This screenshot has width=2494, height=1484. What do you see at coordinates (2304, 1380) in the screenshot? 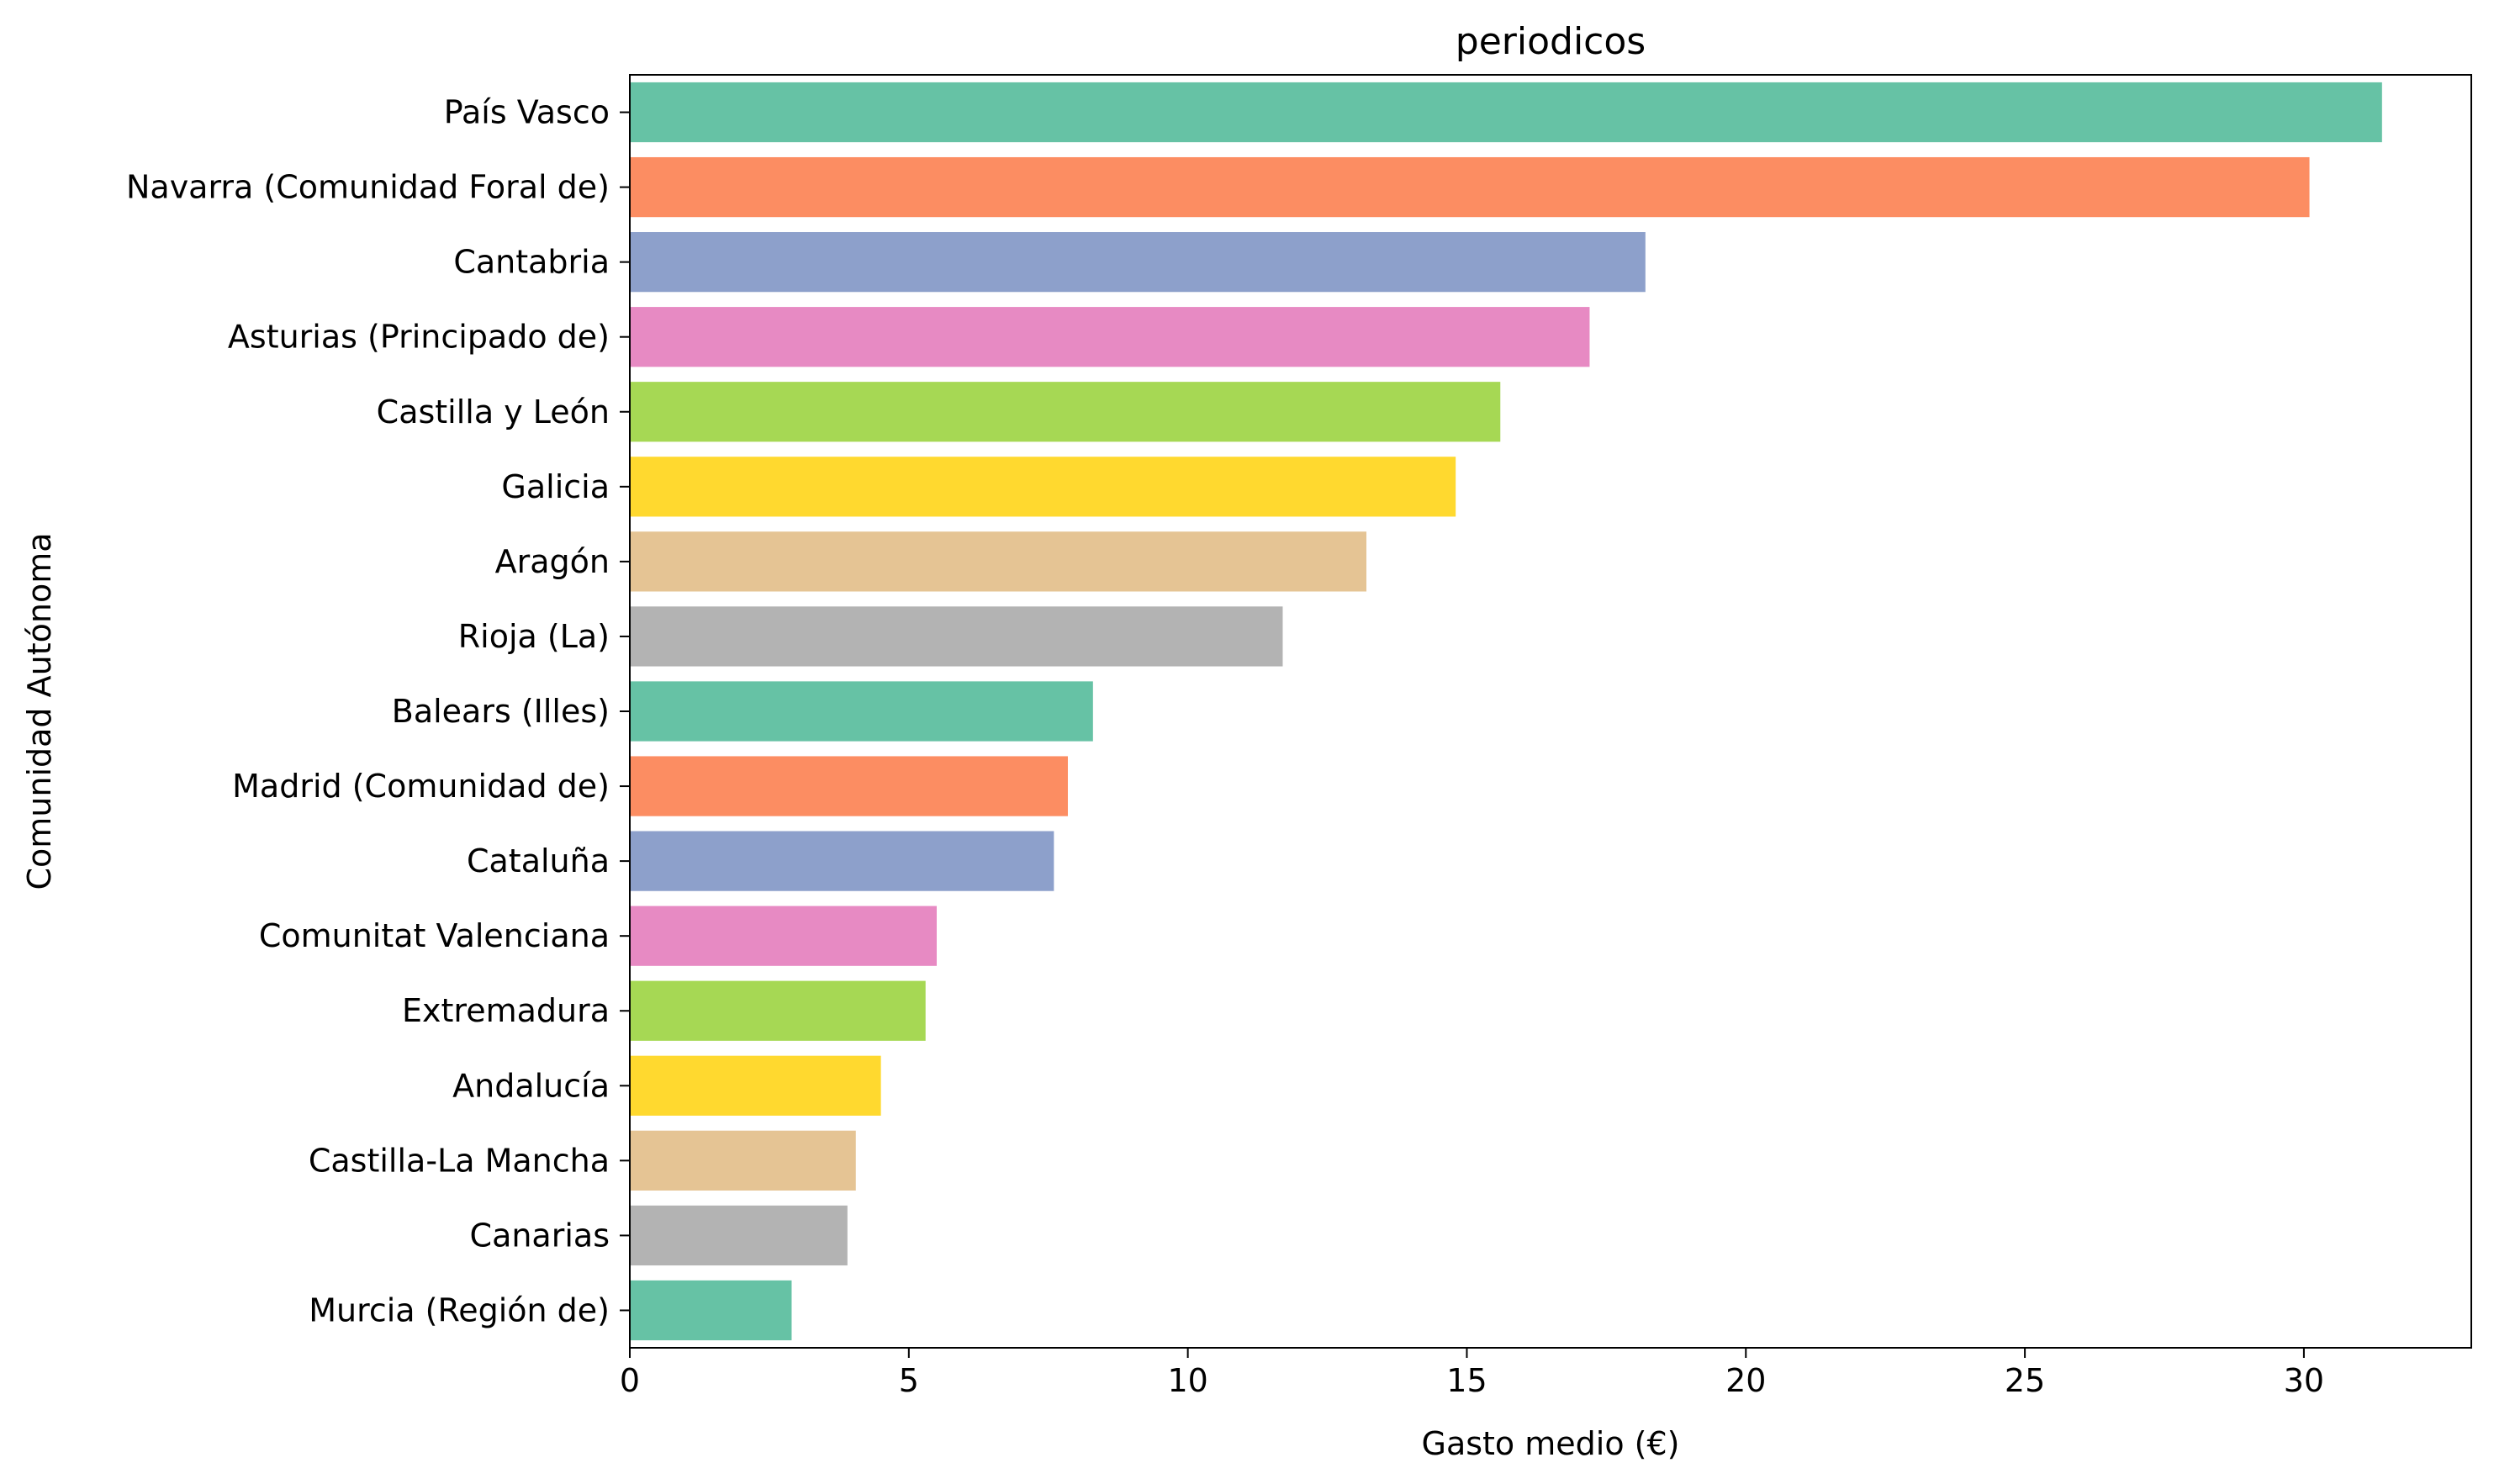
I see `x-tick-label: 30` at bounding box center [2304, 1380].